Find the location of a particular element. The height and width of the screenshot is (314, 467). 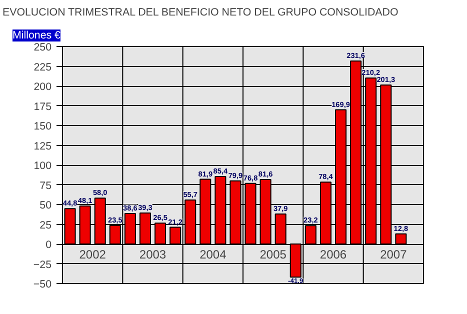

y-tick-label: 75 is located at coordinates (46, 186).